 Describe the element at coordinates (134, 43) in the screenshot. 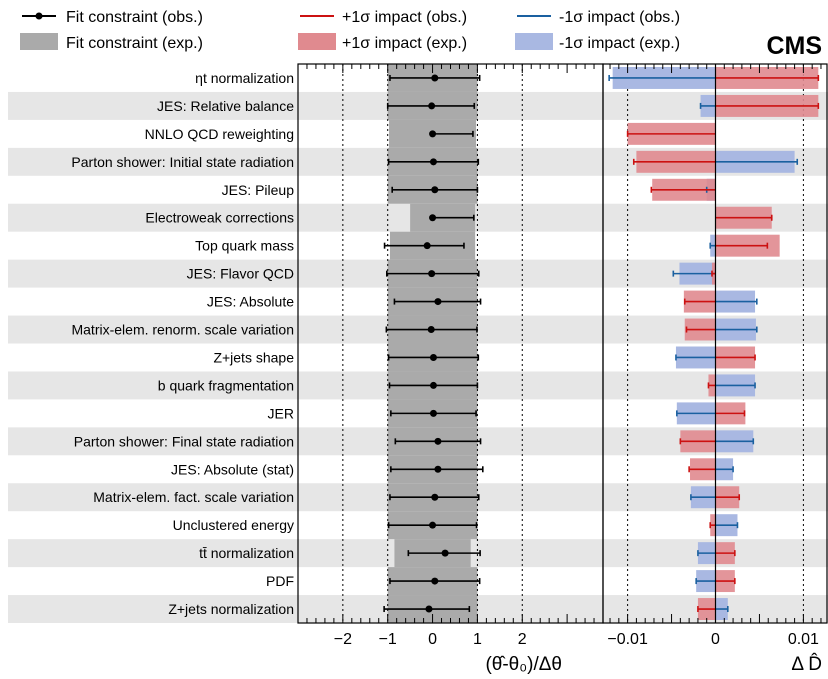

I see `legend-fit-exp-label: Fit constraint (exp.)` at that location.